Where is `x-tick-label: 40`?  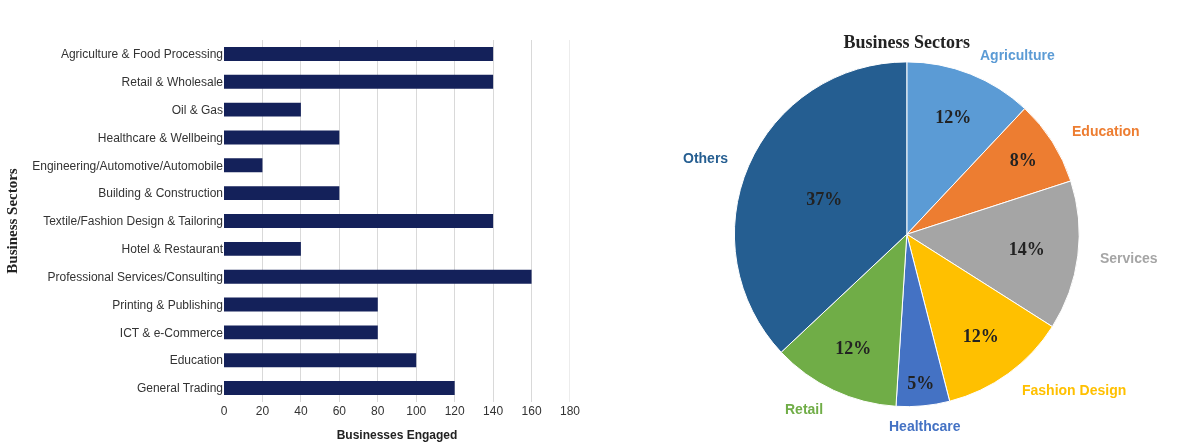
x-tick-label: 40 is located at coordinates (301, 411).